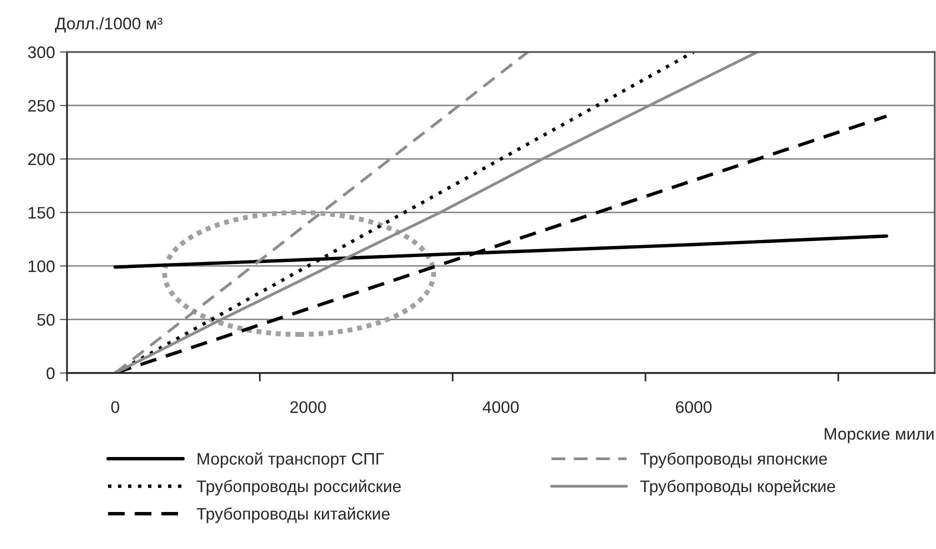 The width and height of the screenshot is (936, 549). Describe the element at coordinates (694, 407) in the screenshot. I see `x-tick-label: 6000` at that location.